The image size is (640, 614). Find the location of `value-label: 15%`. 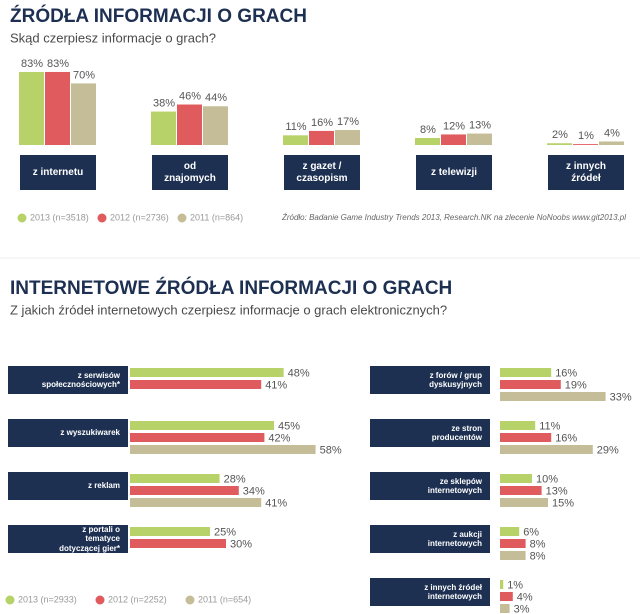

value-label: 15% is located at coordinates (563, 503).